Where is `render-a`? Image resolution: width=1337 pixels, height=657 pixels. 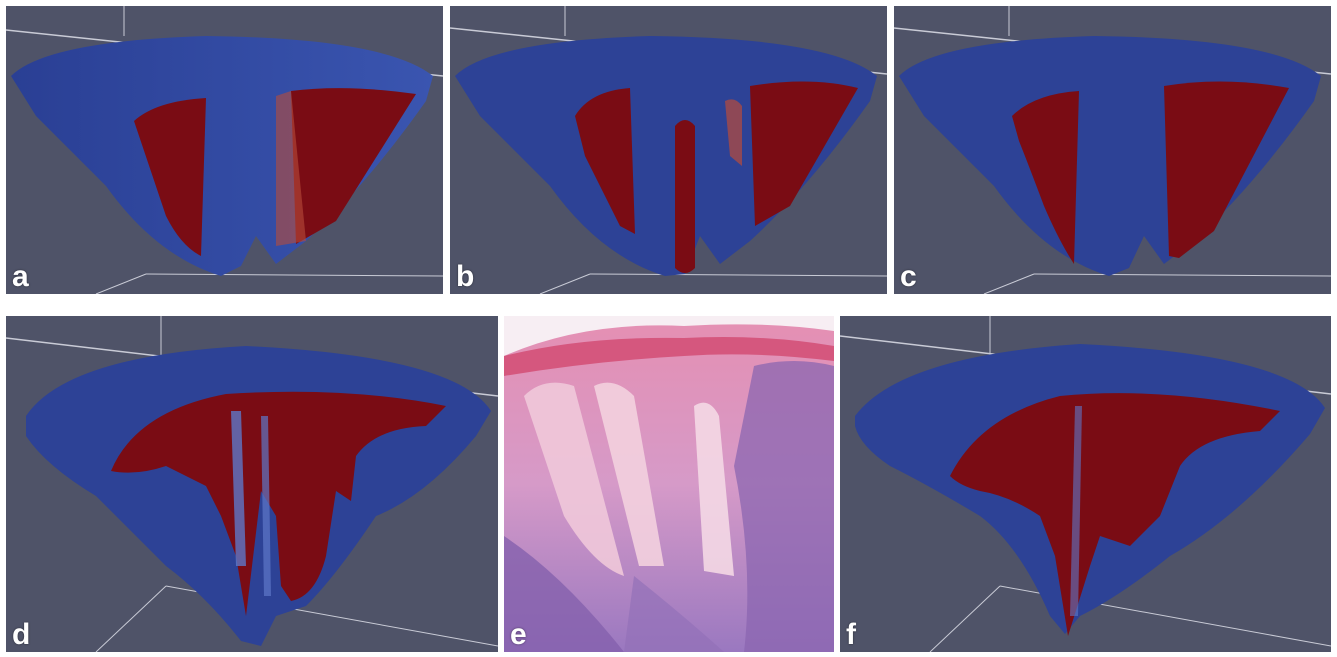 render-a is located at coordinates (224, 150).